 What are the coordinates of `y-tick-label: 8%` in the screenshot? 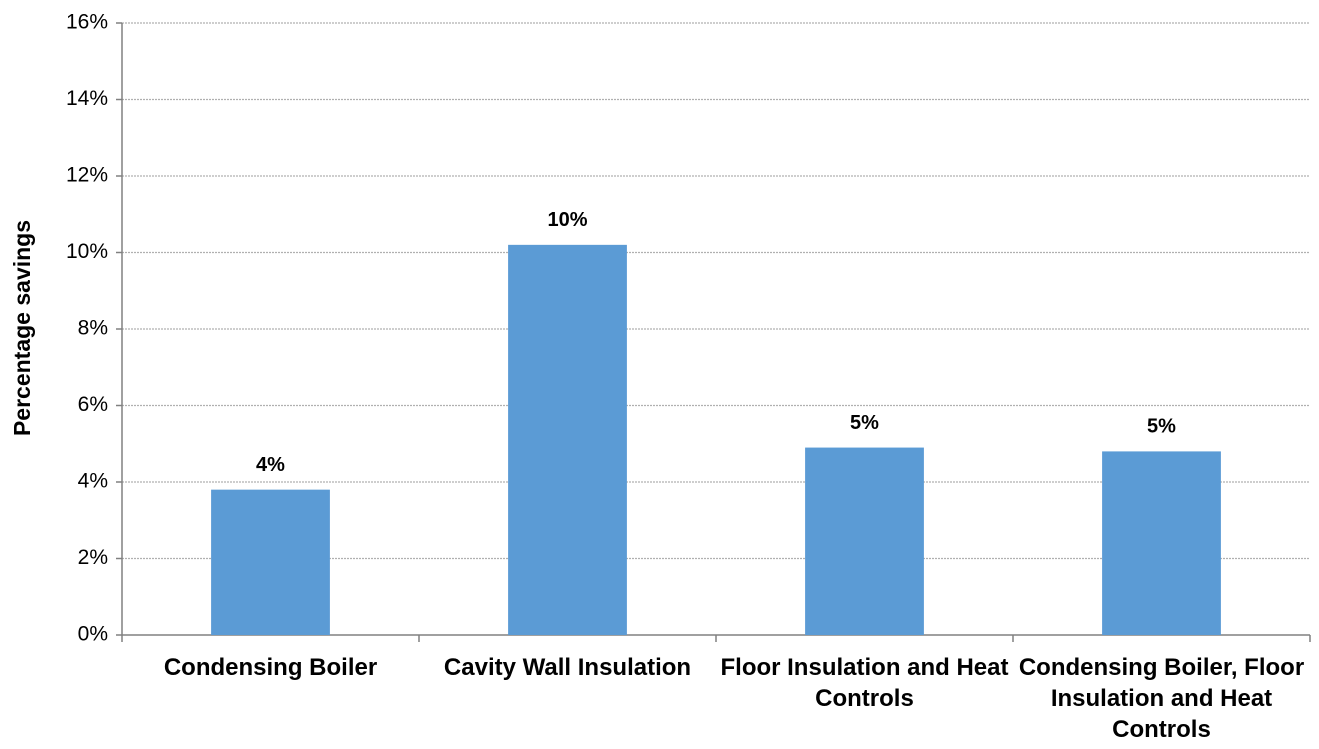 It's located at (93, 328).